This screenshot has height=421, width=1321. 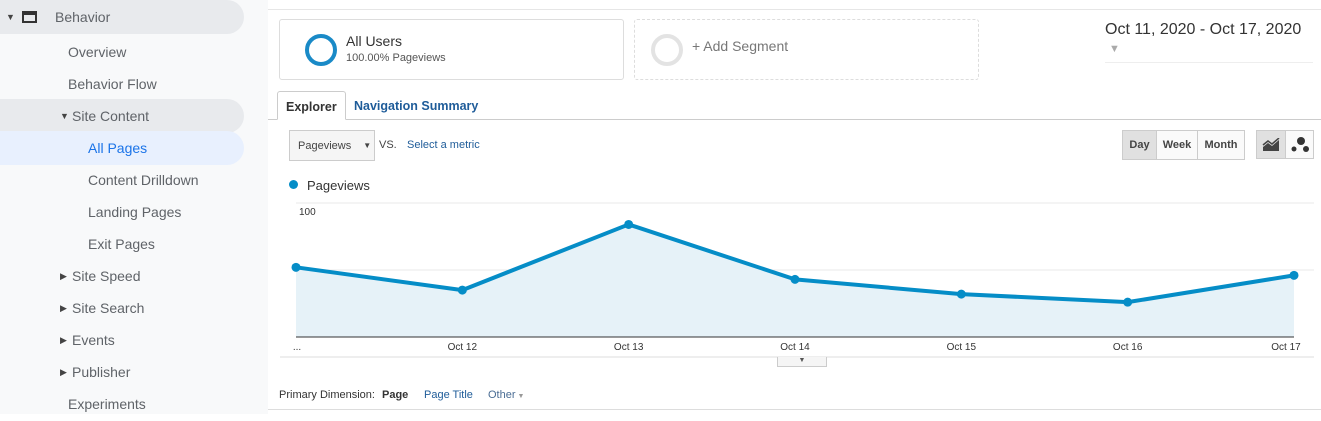 I want to click on primary-dimension-label: Primary Dimension:, so click(x=327, y=395).